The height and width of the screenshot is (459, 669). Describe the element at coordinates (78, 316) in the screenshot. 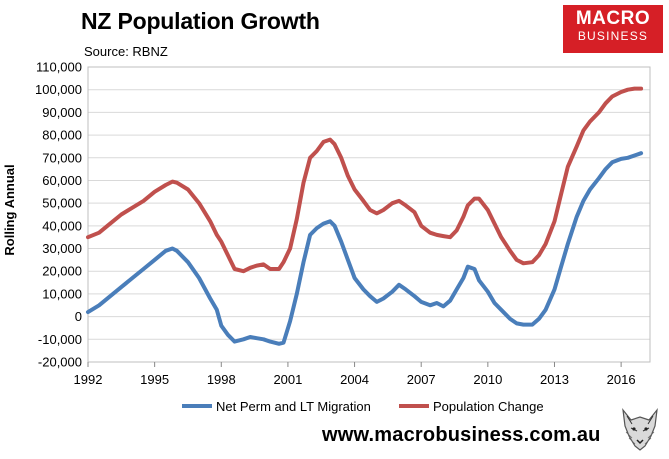

I see `y-tick-label: 0` at that location.